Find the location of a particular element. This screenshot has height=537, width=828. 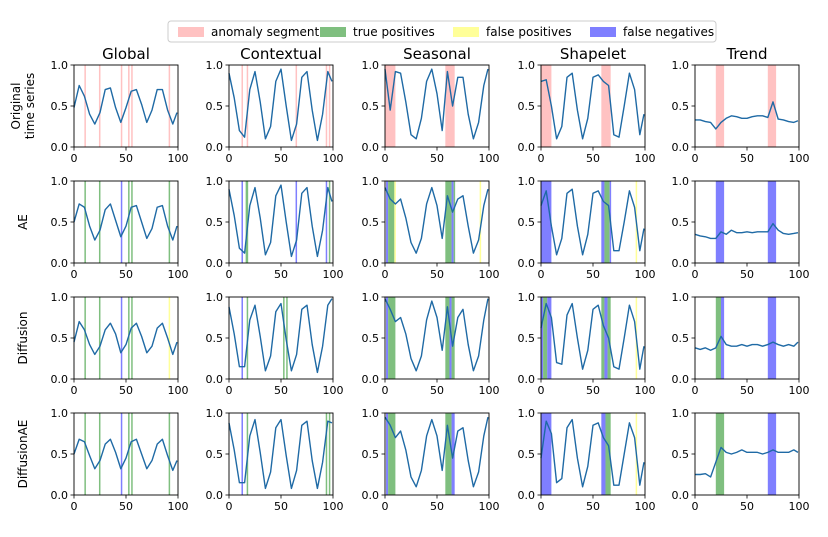

column-title: Shapelet is located at coordinates (593, 54).